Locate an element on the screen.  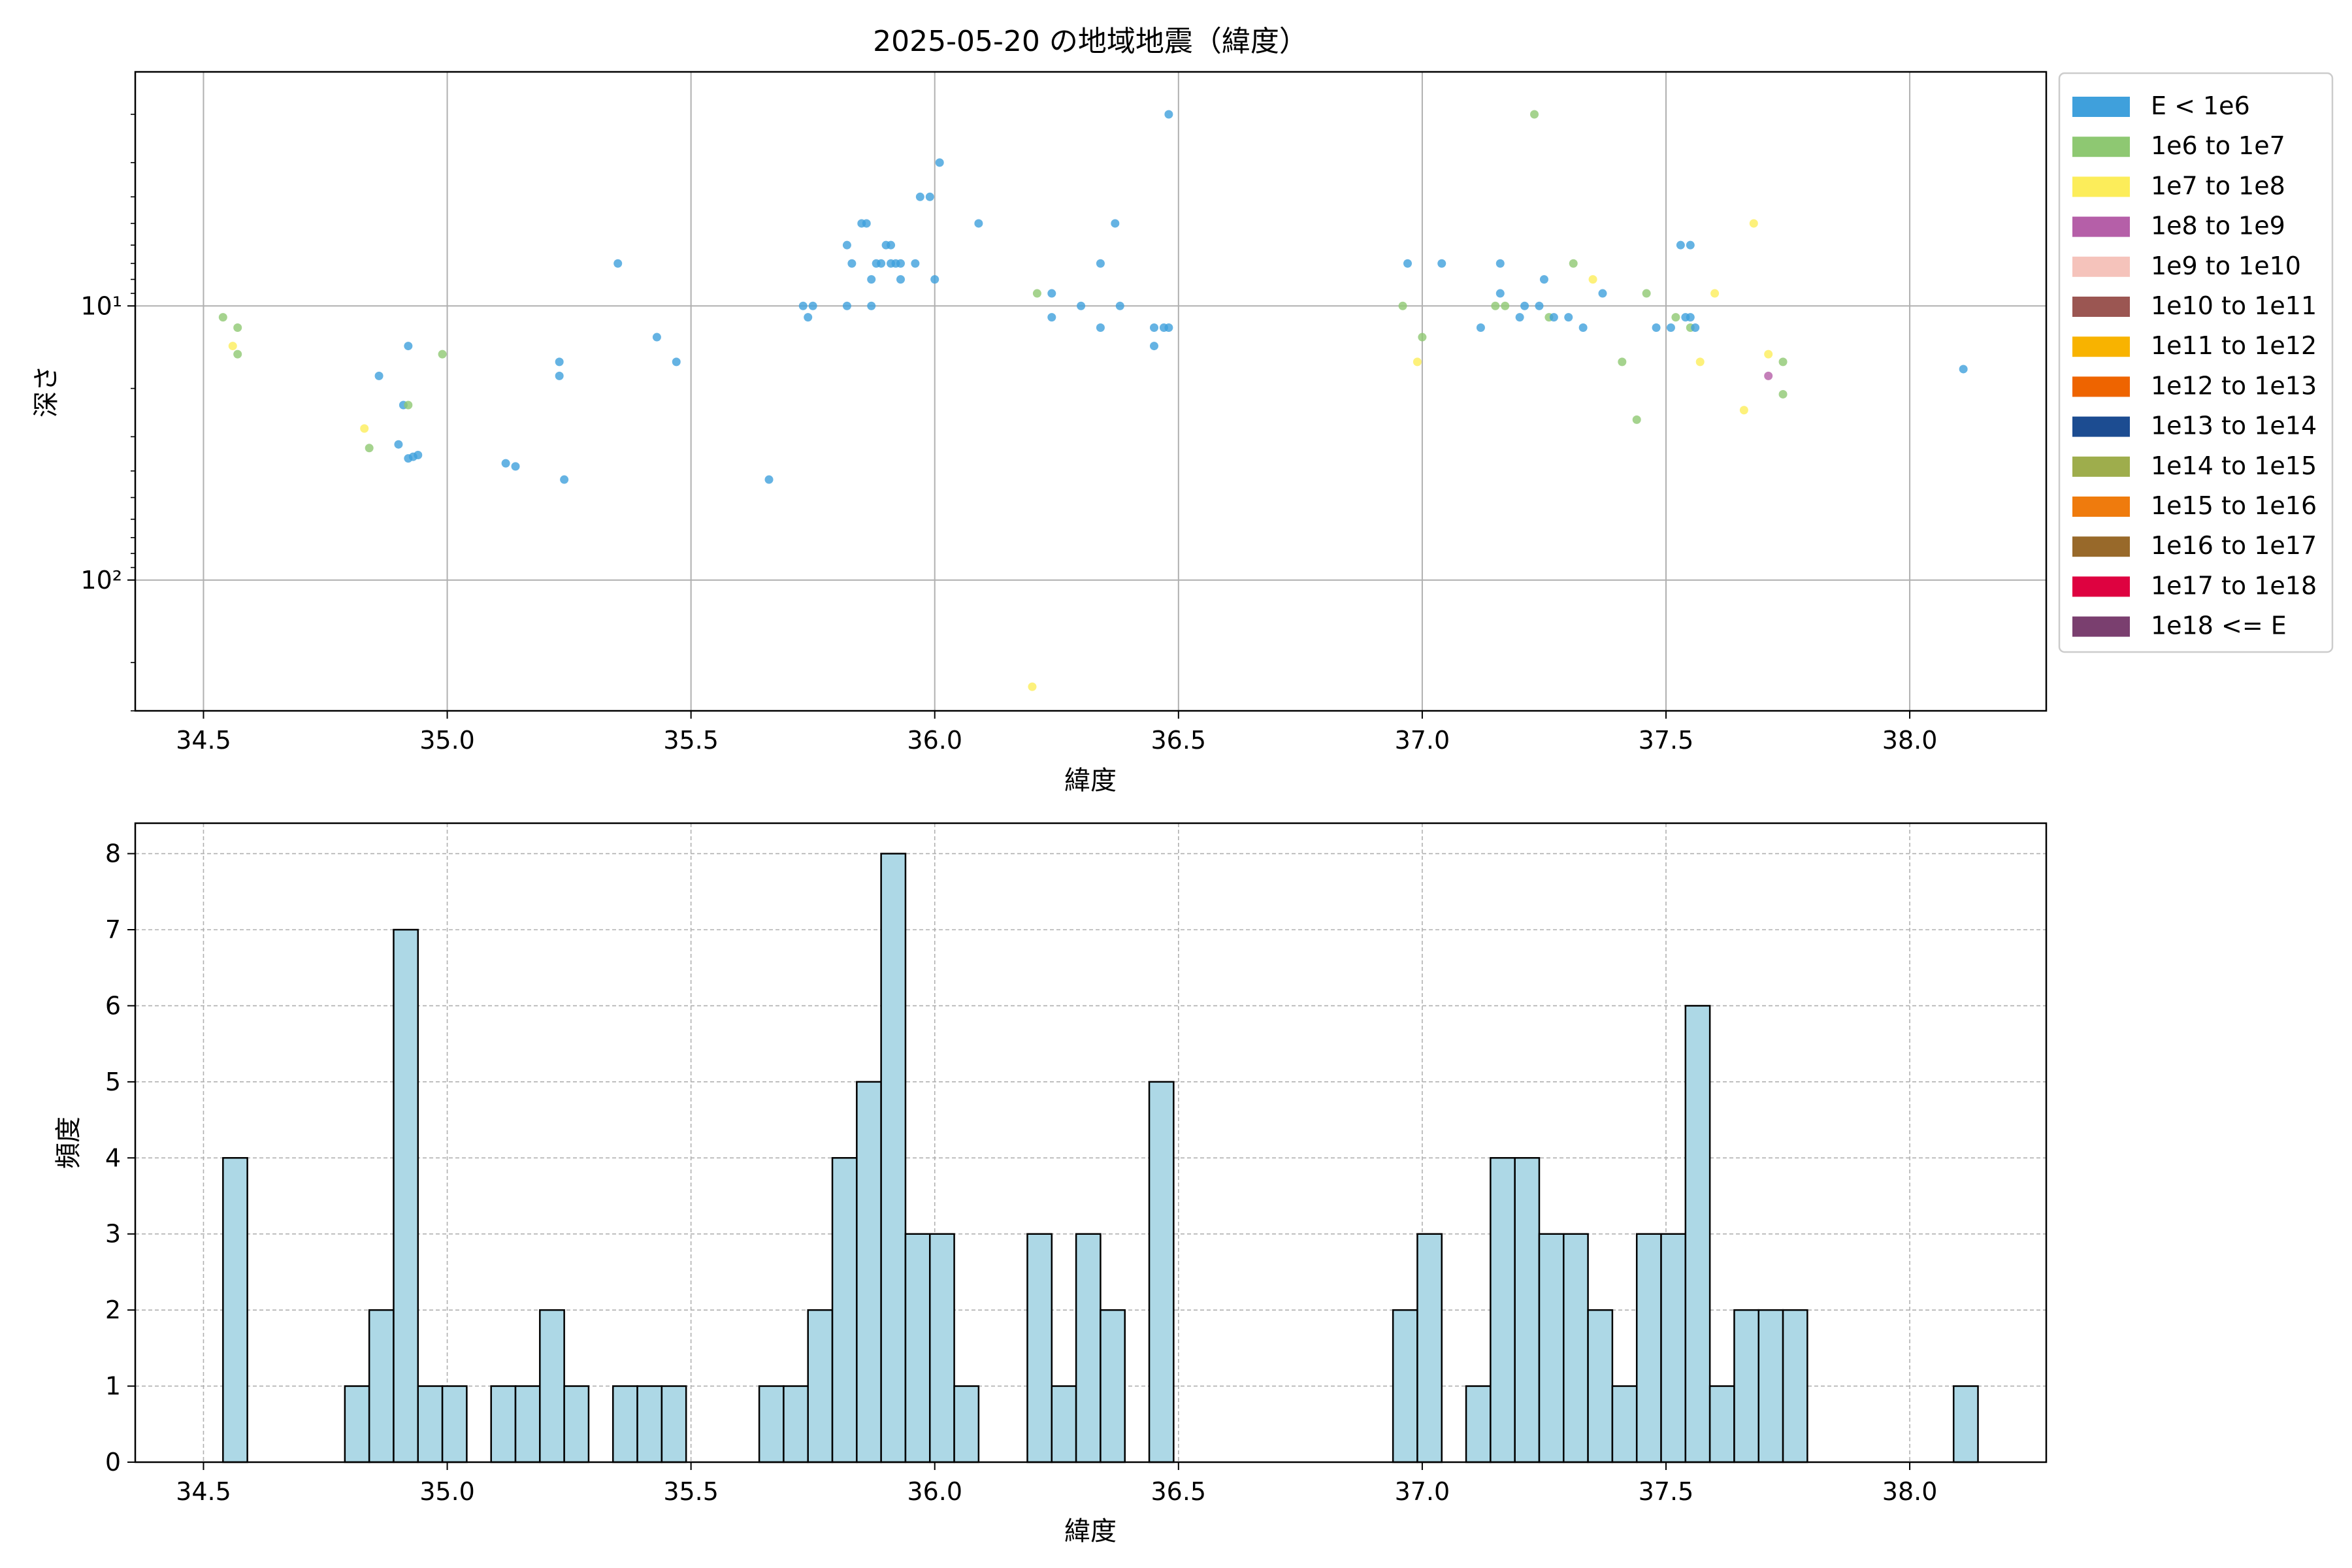
histogram-x-tick-label: 37.0 is located at coordinates (1422, 1491).